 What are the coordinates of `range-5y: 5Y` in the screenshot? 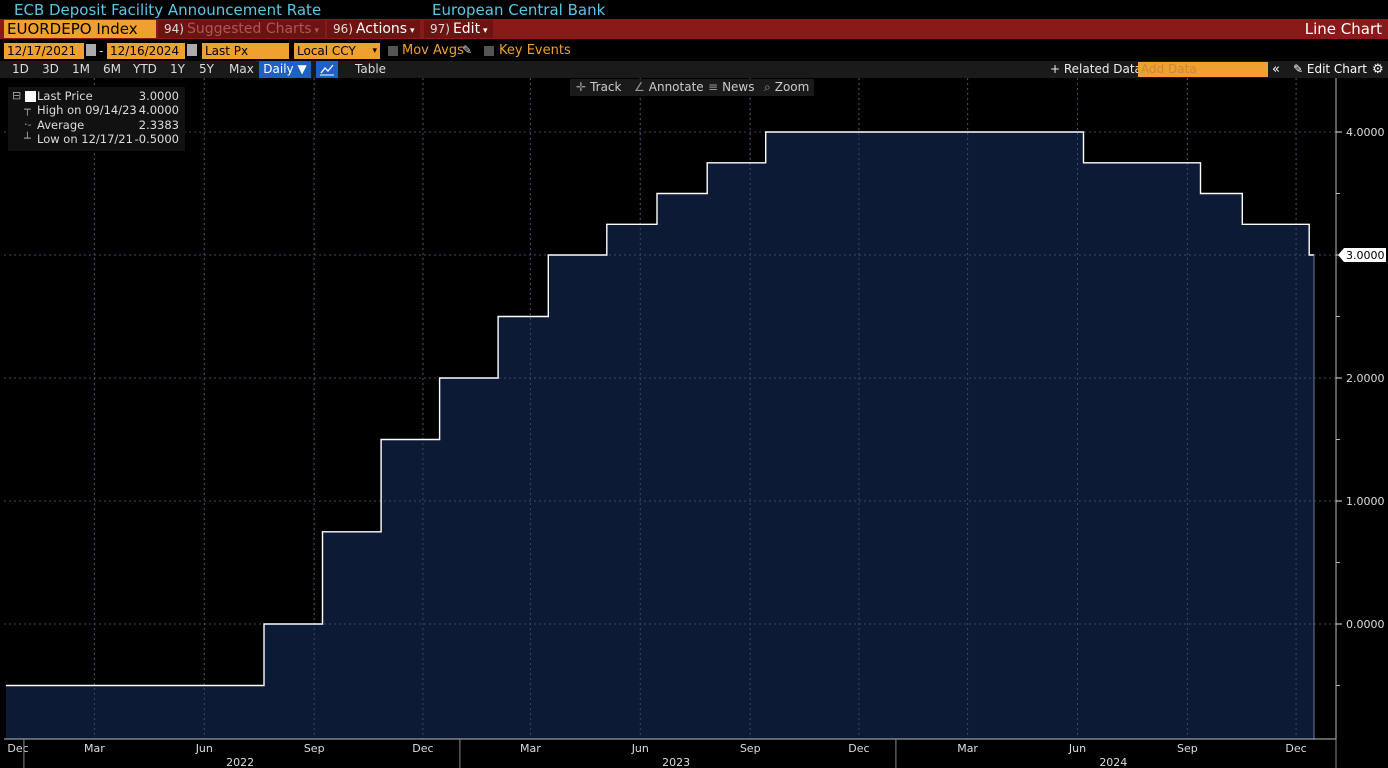 It's located at (206, 69).